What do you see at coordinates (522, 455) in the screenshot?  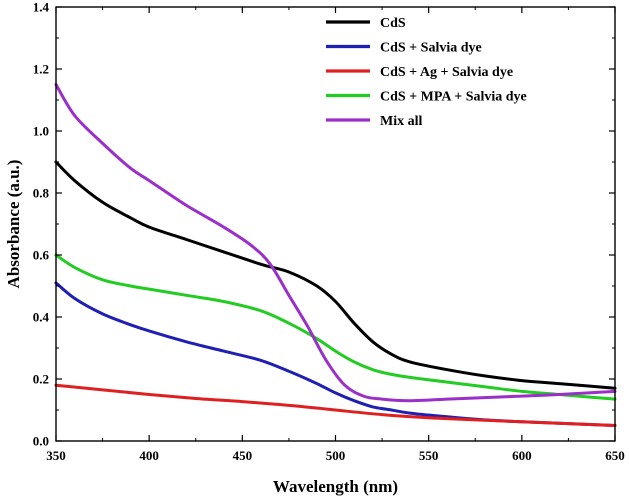 I see `x-tick-label: 600` at bounding box center [522, 455].